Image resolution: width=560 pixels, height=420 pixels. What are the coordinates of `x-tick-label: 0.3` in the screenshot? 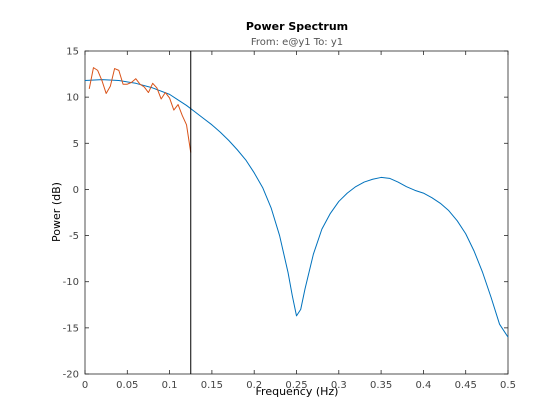 It's located at (339, 385).